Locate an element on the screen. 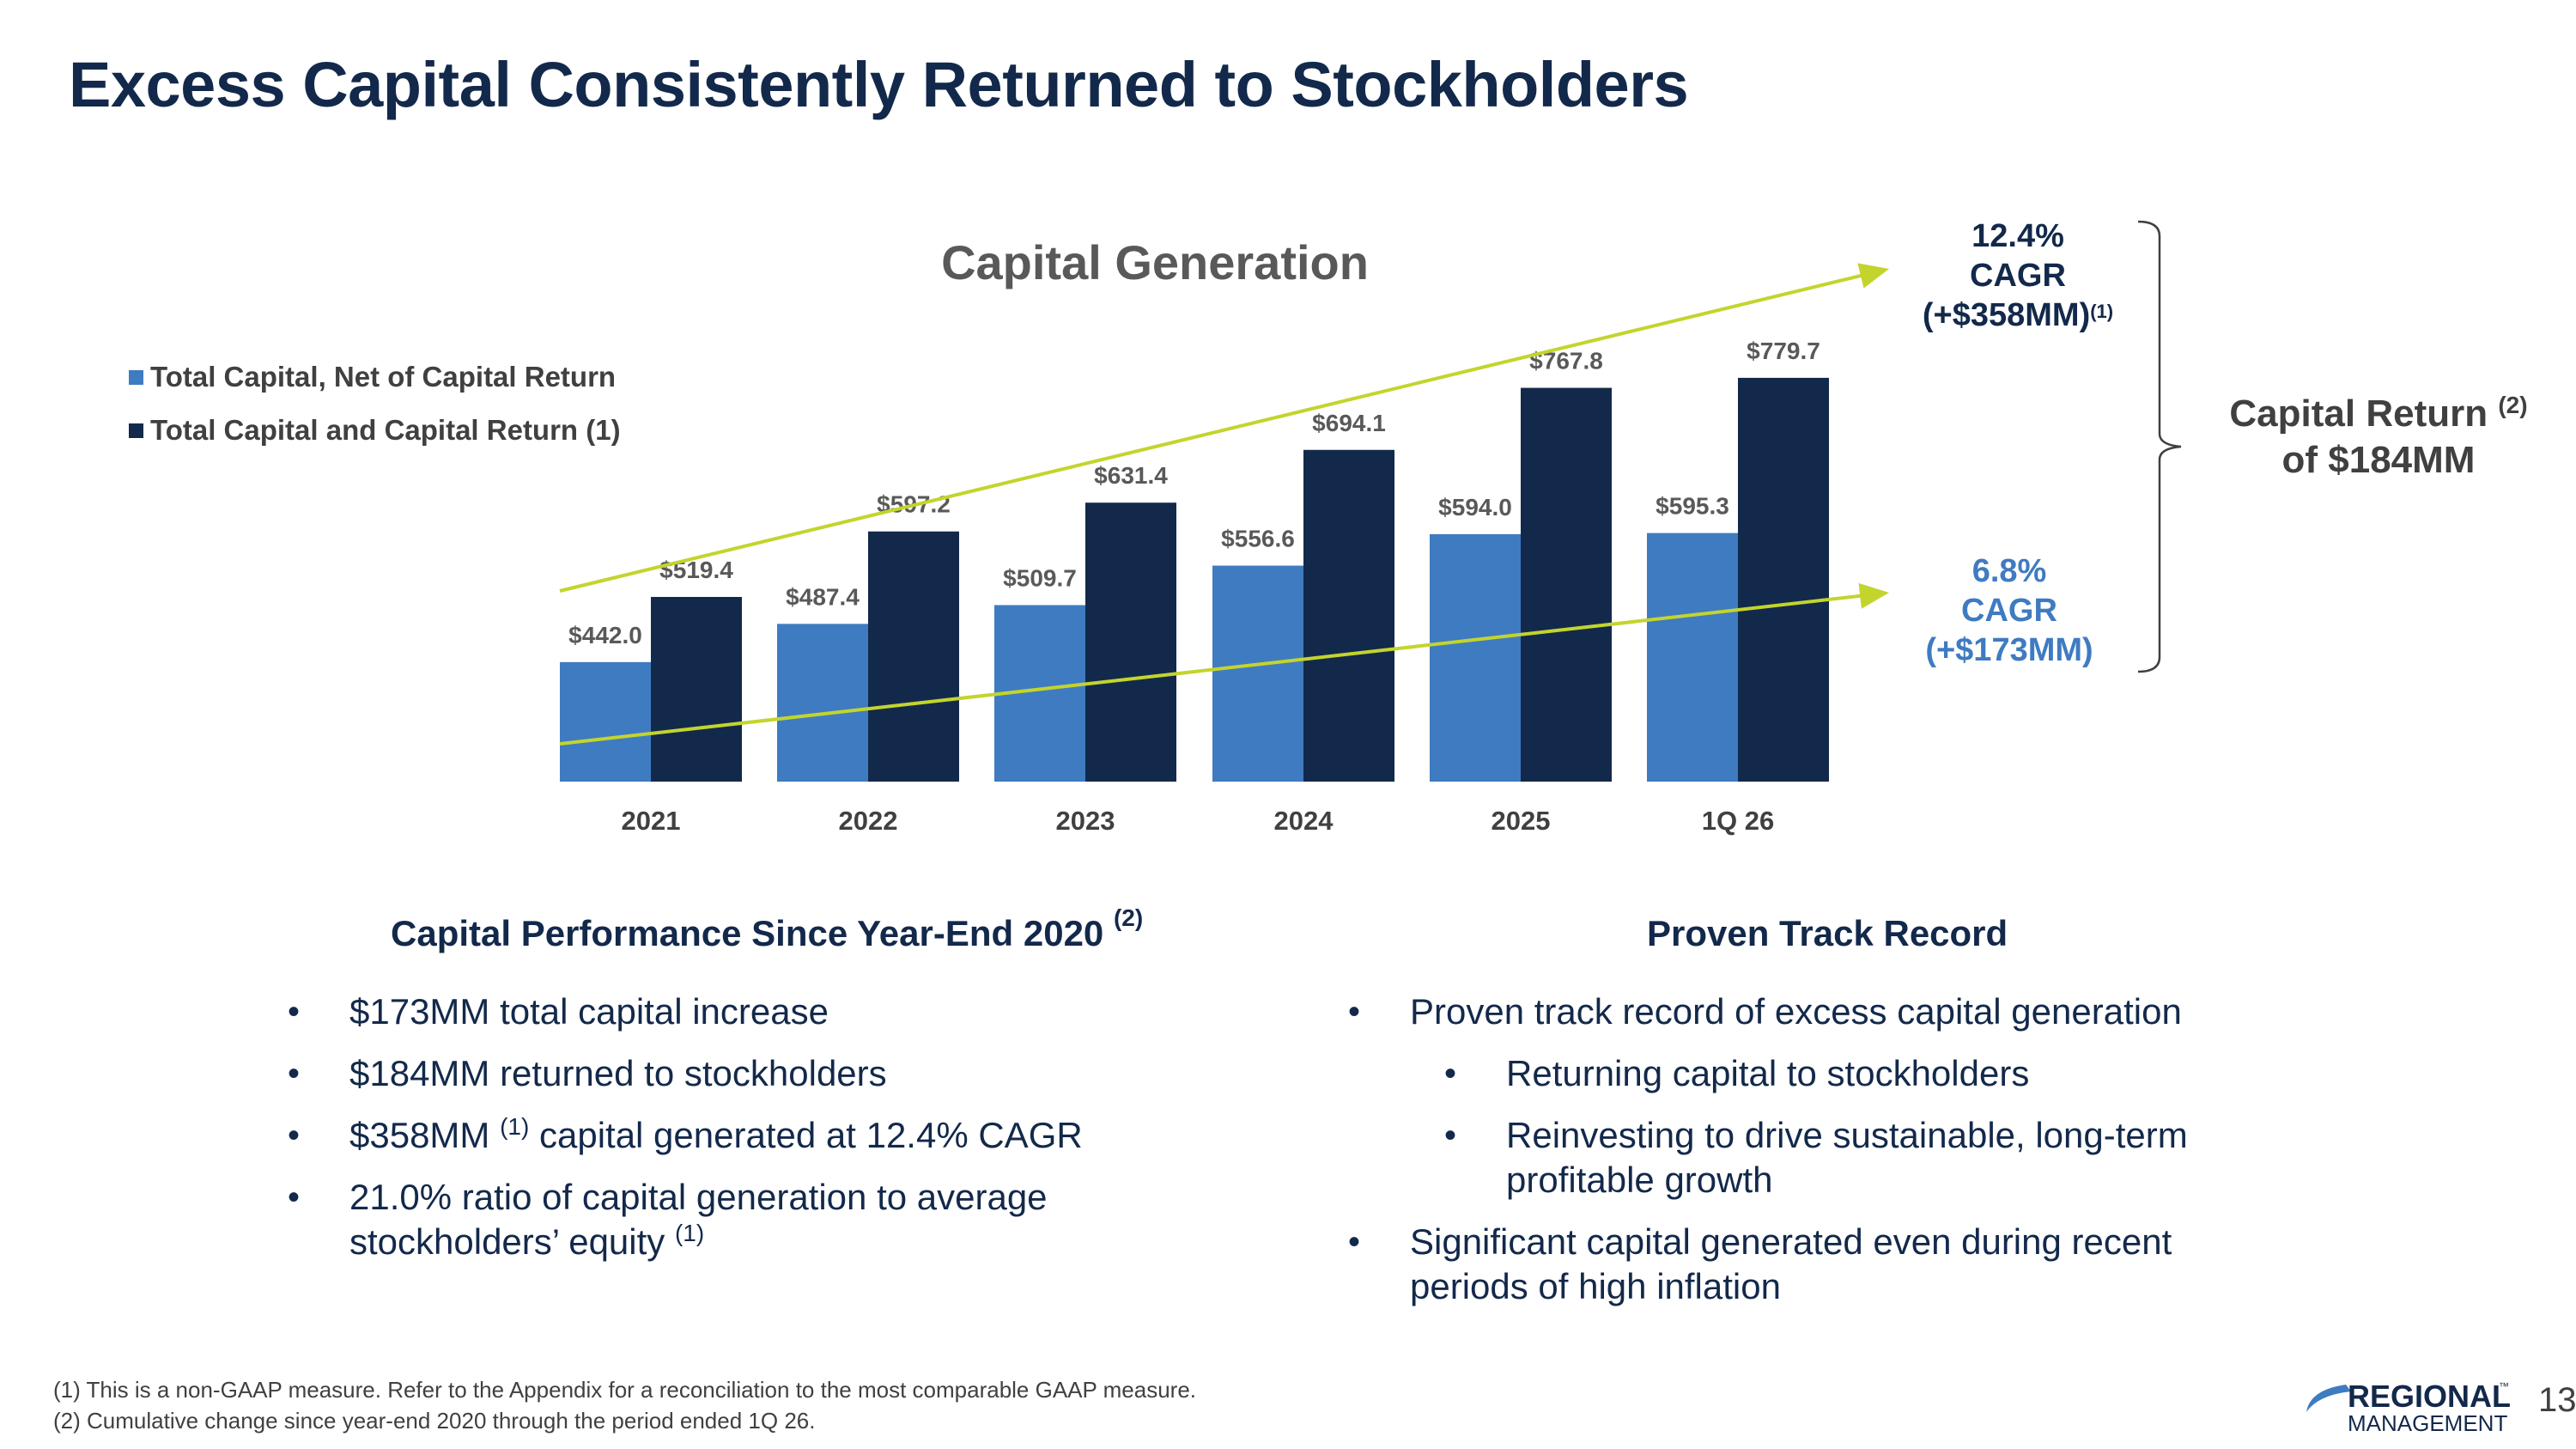  cagr-bottom-label: CAGR is located at coordinates (2009, 611).